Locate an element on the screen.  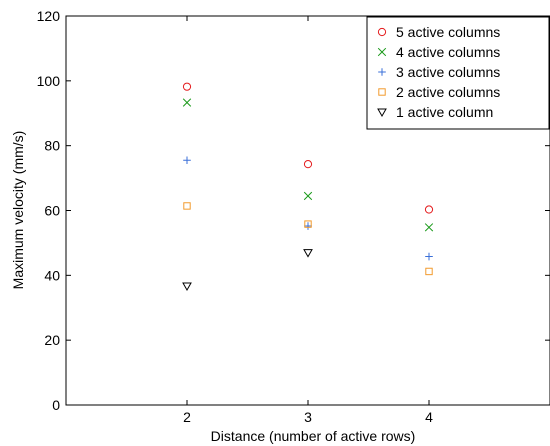
legend-label: 3 active columns is located at coordinates (448, 72).